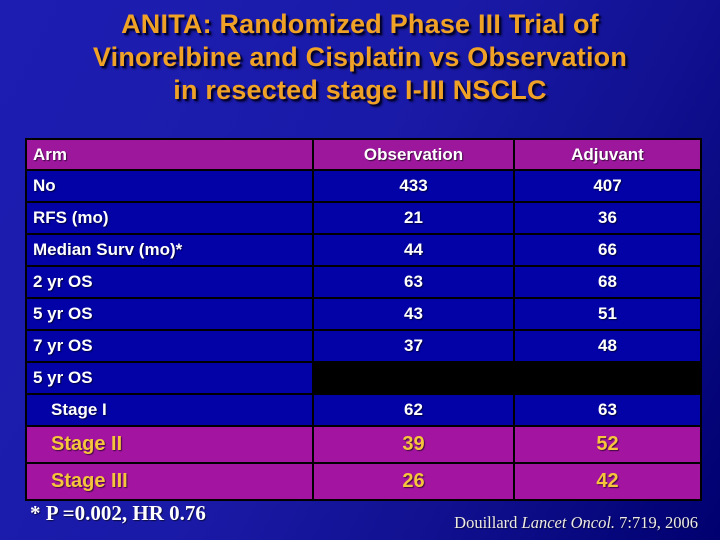 Image resolution: width=720 pixels, height=540 pixels. I want to click on observation-value-cell: 26, so click(412, 481).